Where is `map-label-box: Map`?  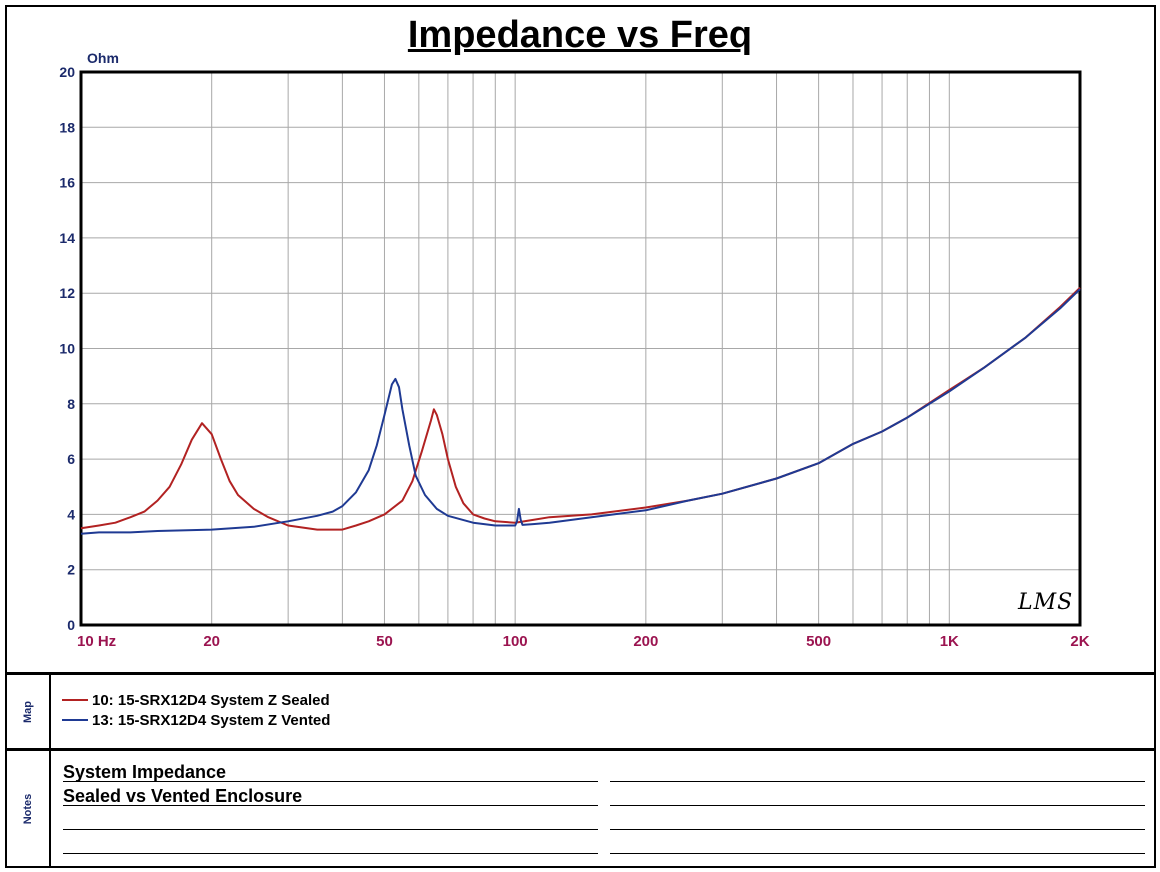 map-label-box: Map is located at coordinates (29, 711).